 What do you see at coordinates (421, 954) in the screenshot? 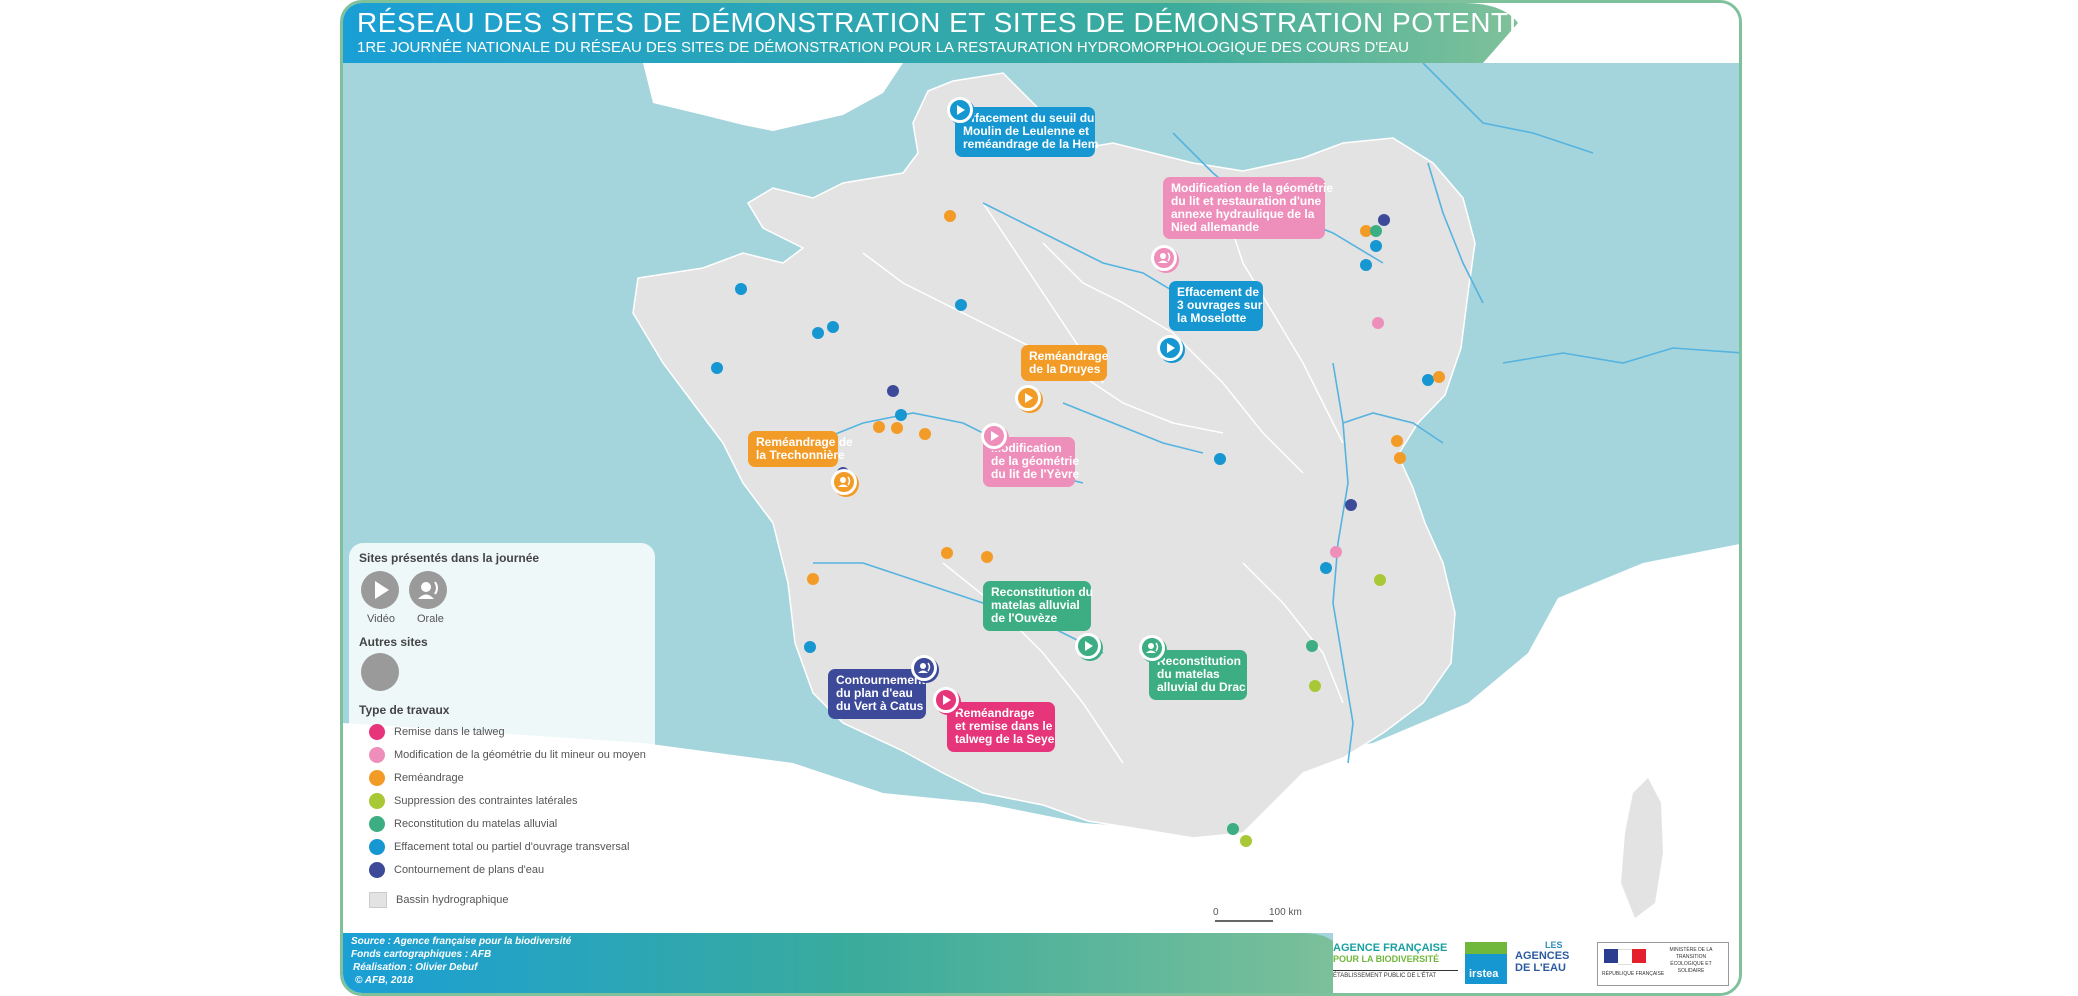
I see `credit-fonds: Fonds cartographiques : AFB` at bounding box center [421, 954].